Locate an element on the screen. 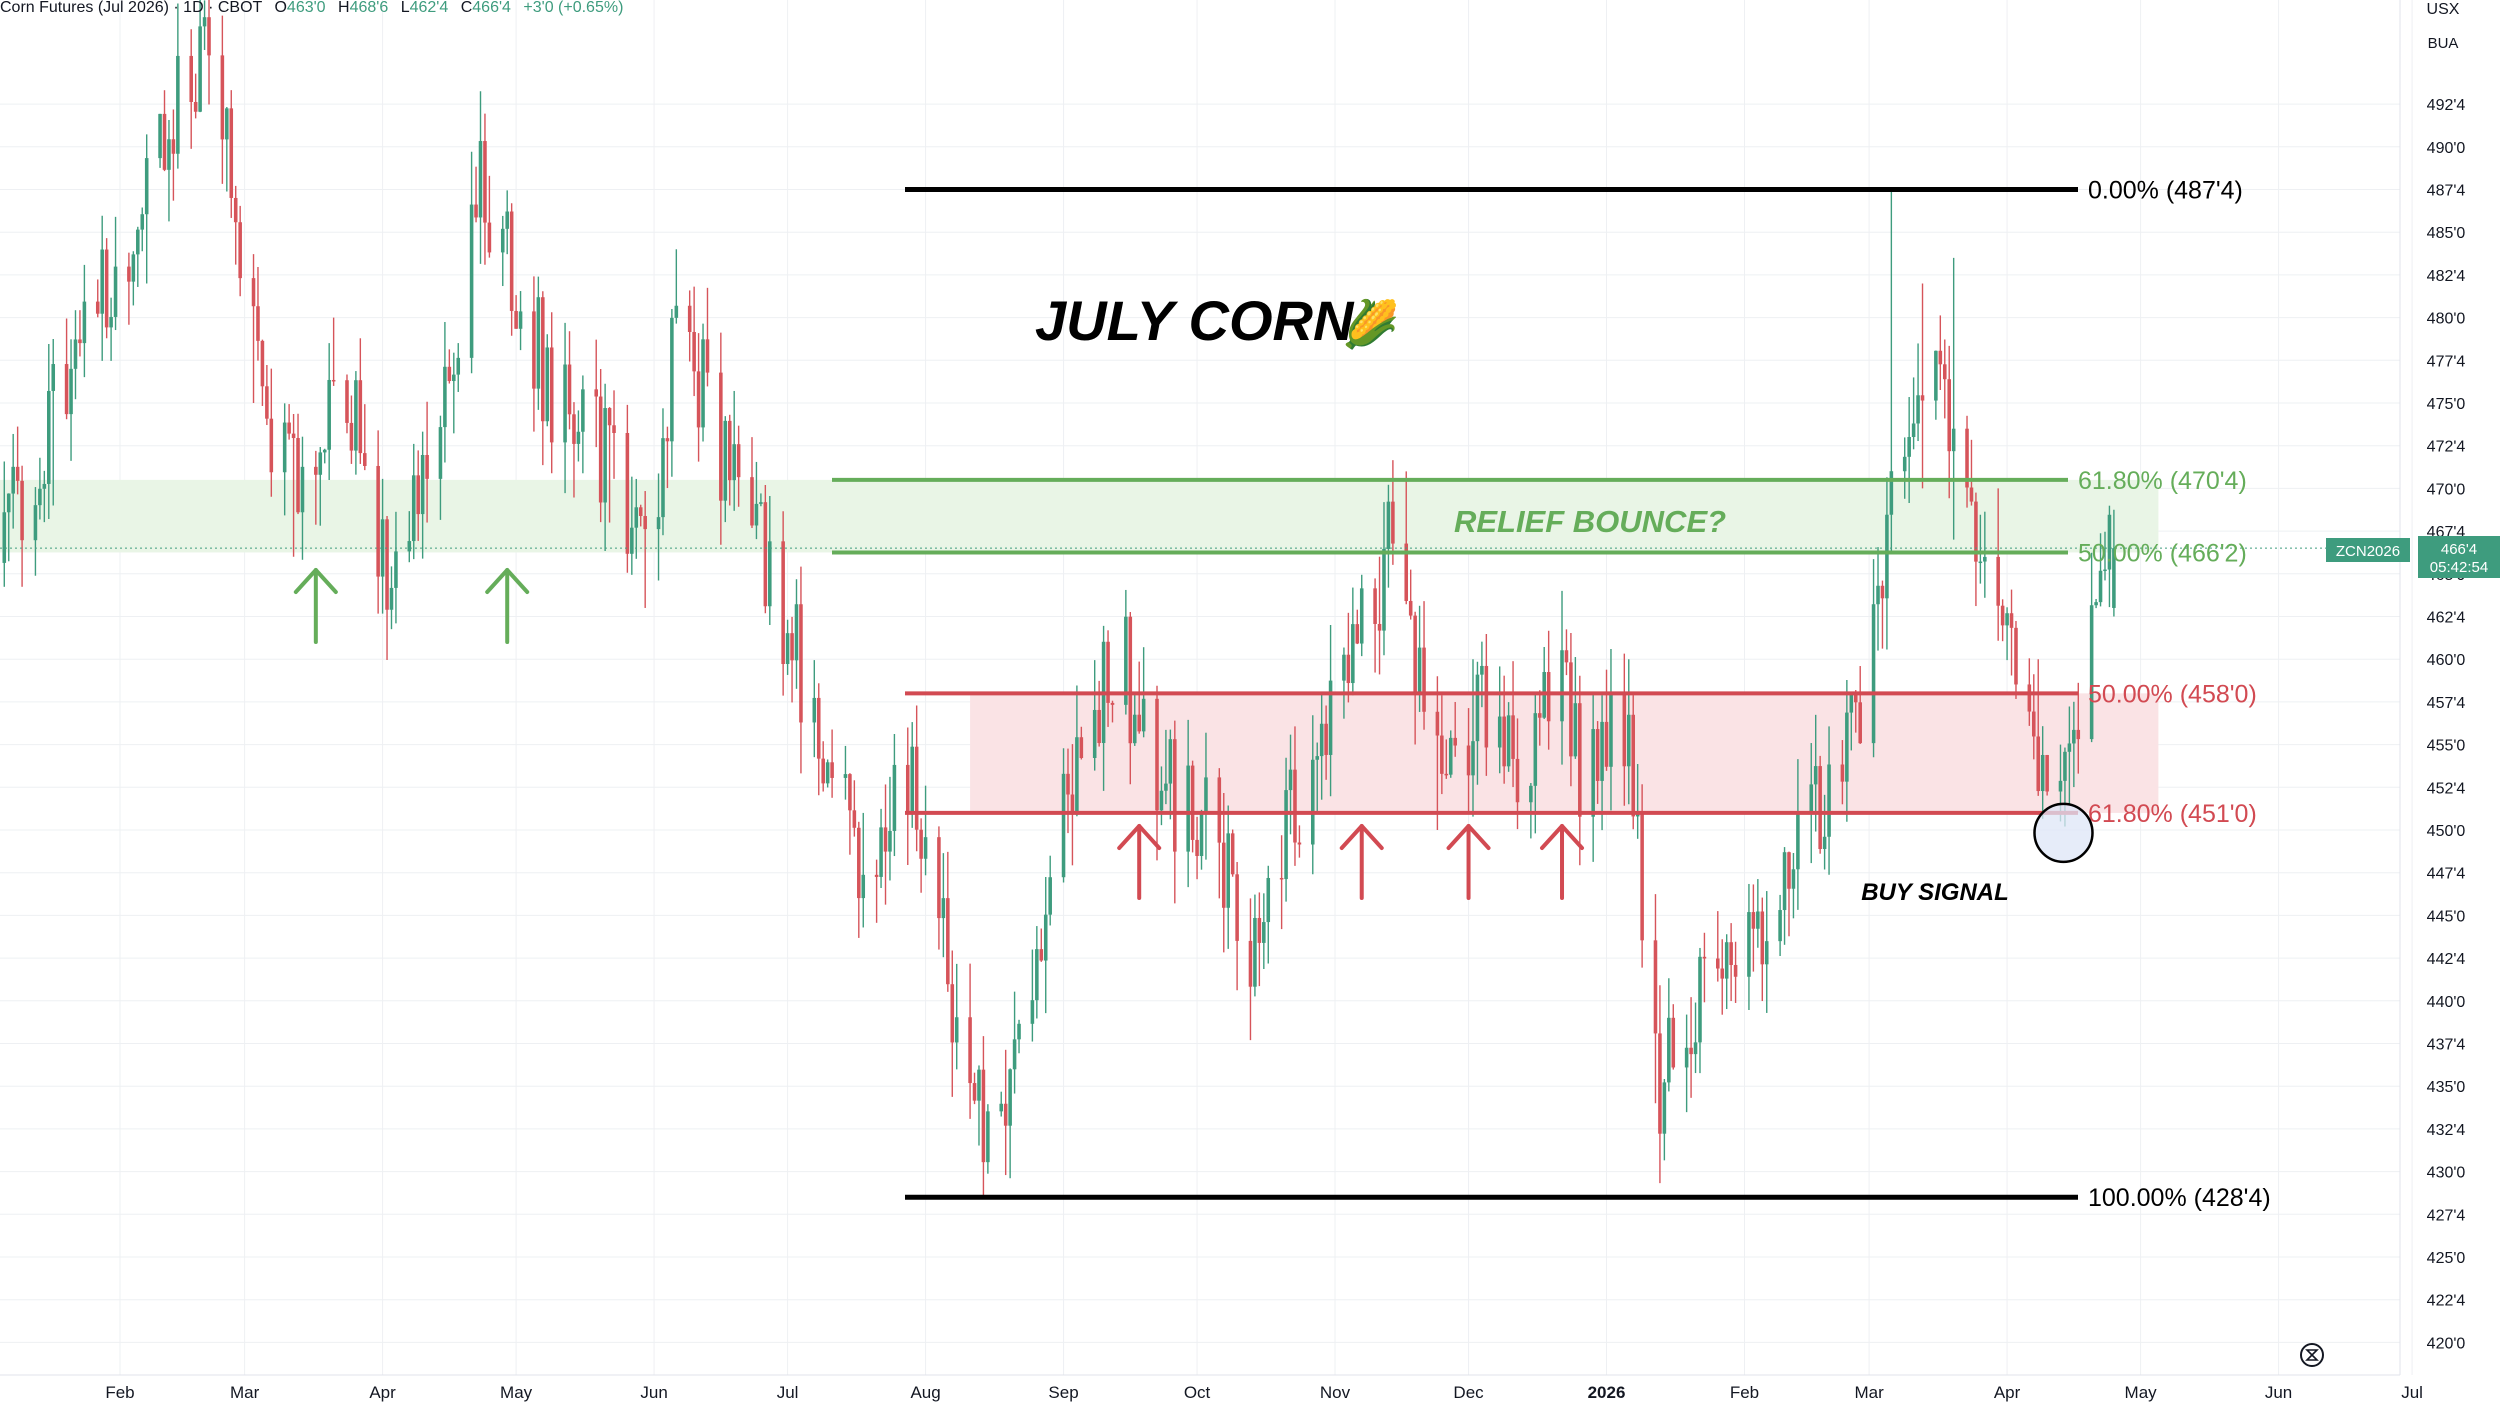 The width and height of the screenshot is (2500, 1403). buy-signal-circle is located at coordinates (2063, 833).